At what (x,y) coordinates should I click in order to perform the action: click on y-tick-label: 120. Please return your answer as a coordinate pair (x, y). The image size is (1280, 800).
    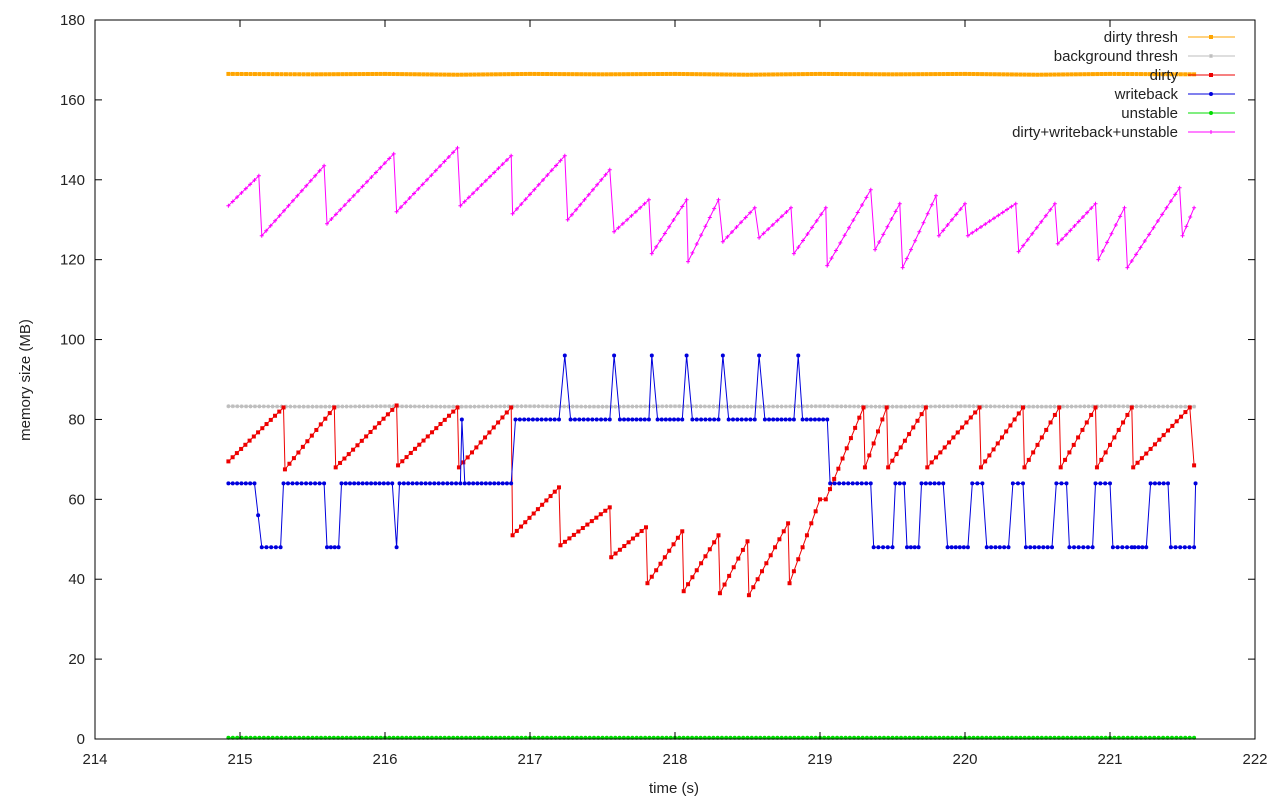
    Looking at the image, I should click on (72, 260).